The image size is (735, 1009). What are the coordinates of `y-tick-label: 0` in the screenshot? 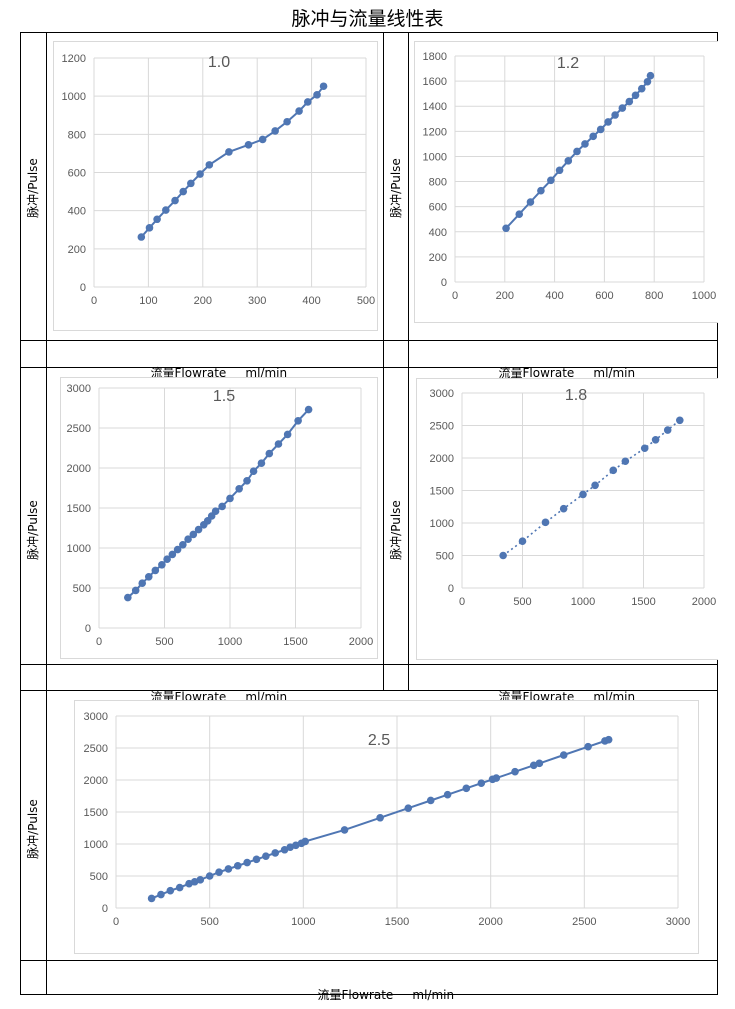 It's located at (444, 283).